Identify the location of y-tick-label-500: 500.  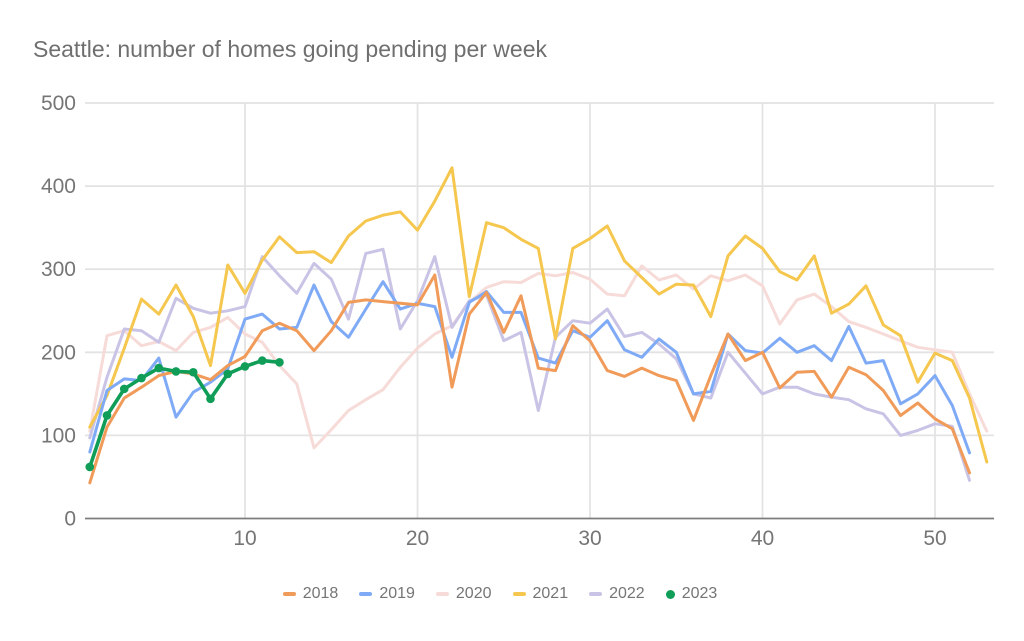
(58, 103).